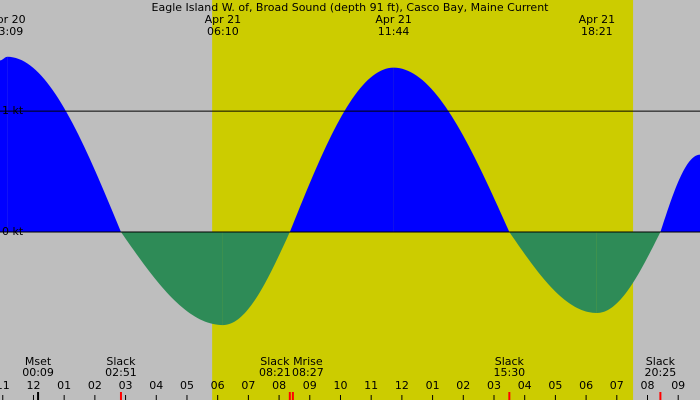  I want to click on event-time: 08:27, so click(308, 372).